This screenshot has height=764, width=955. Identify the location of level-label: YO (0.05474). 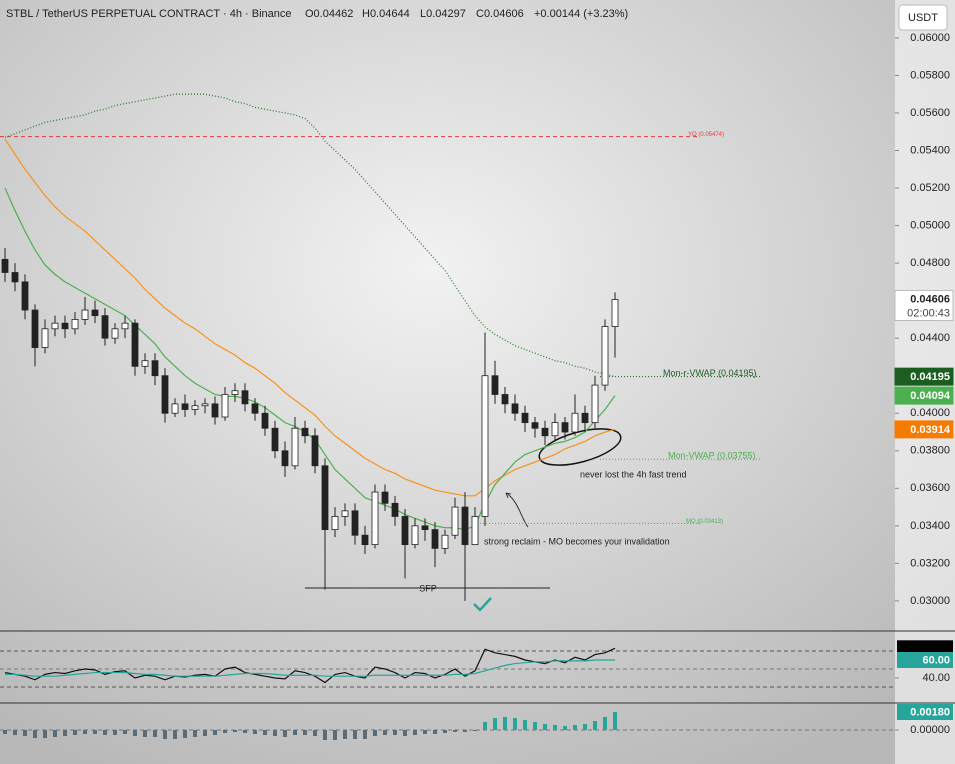
(706, 135).